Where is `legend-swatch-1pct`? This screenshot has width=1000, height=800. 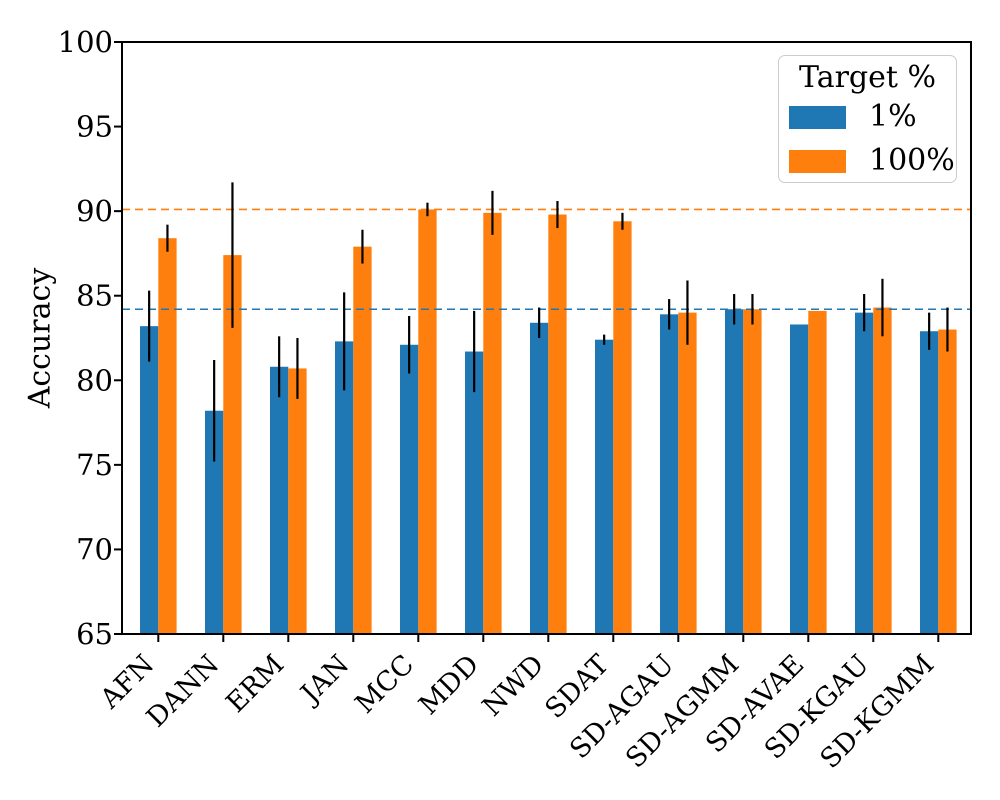 legend-swatch-1pct is located at coordinates (817, 117).